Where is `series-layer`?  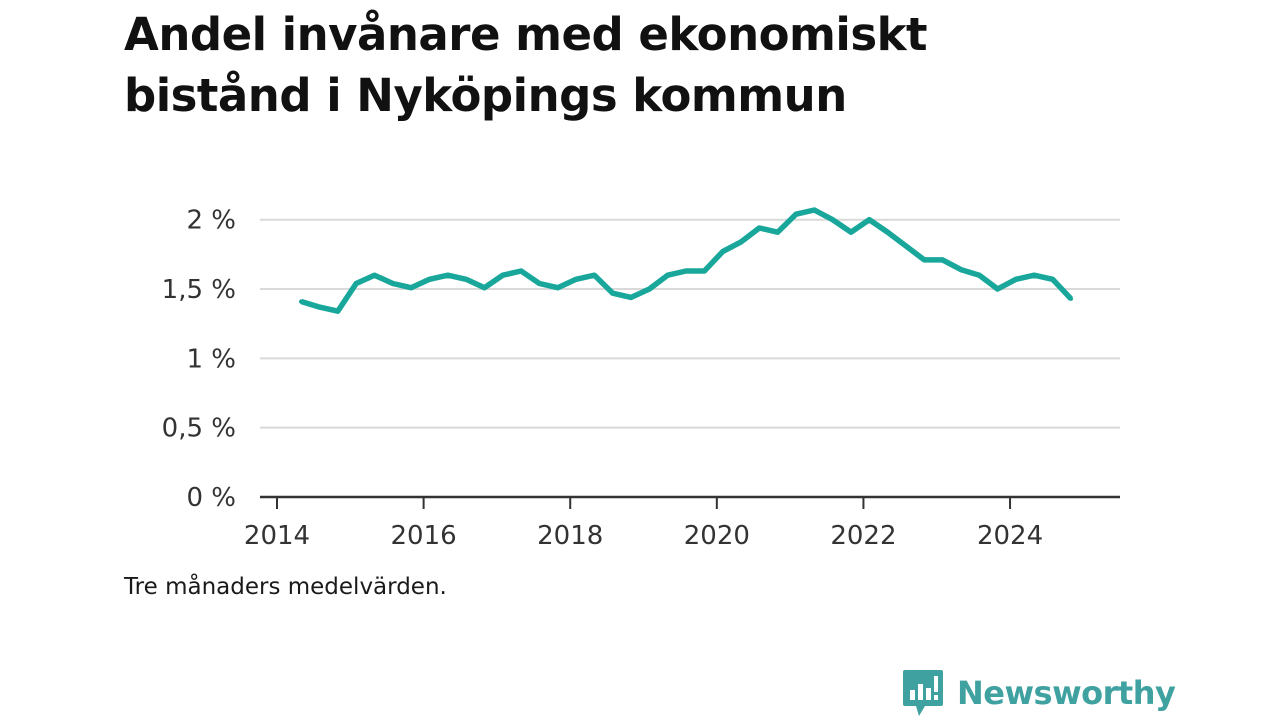 series-layer is located at coordinates (686, 260).